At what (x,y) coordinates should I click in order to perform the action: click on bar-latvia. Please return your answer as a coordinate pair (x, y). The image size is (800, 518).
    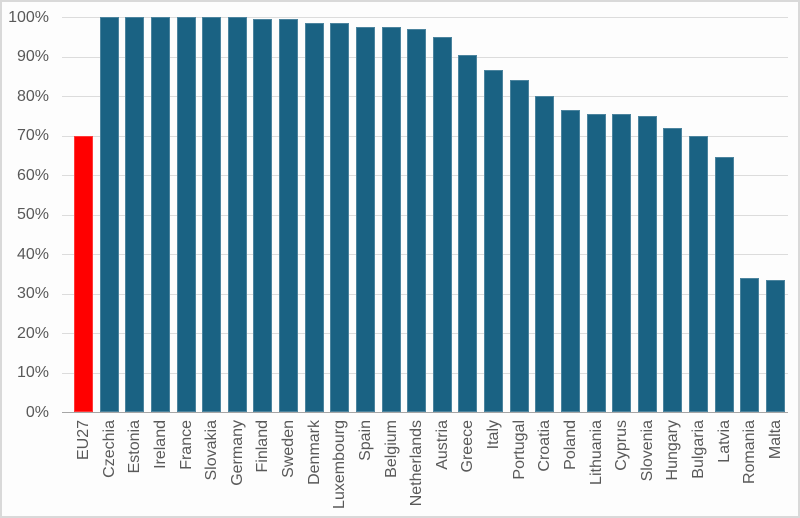
    Looking at the image, I should click on (724, 284).